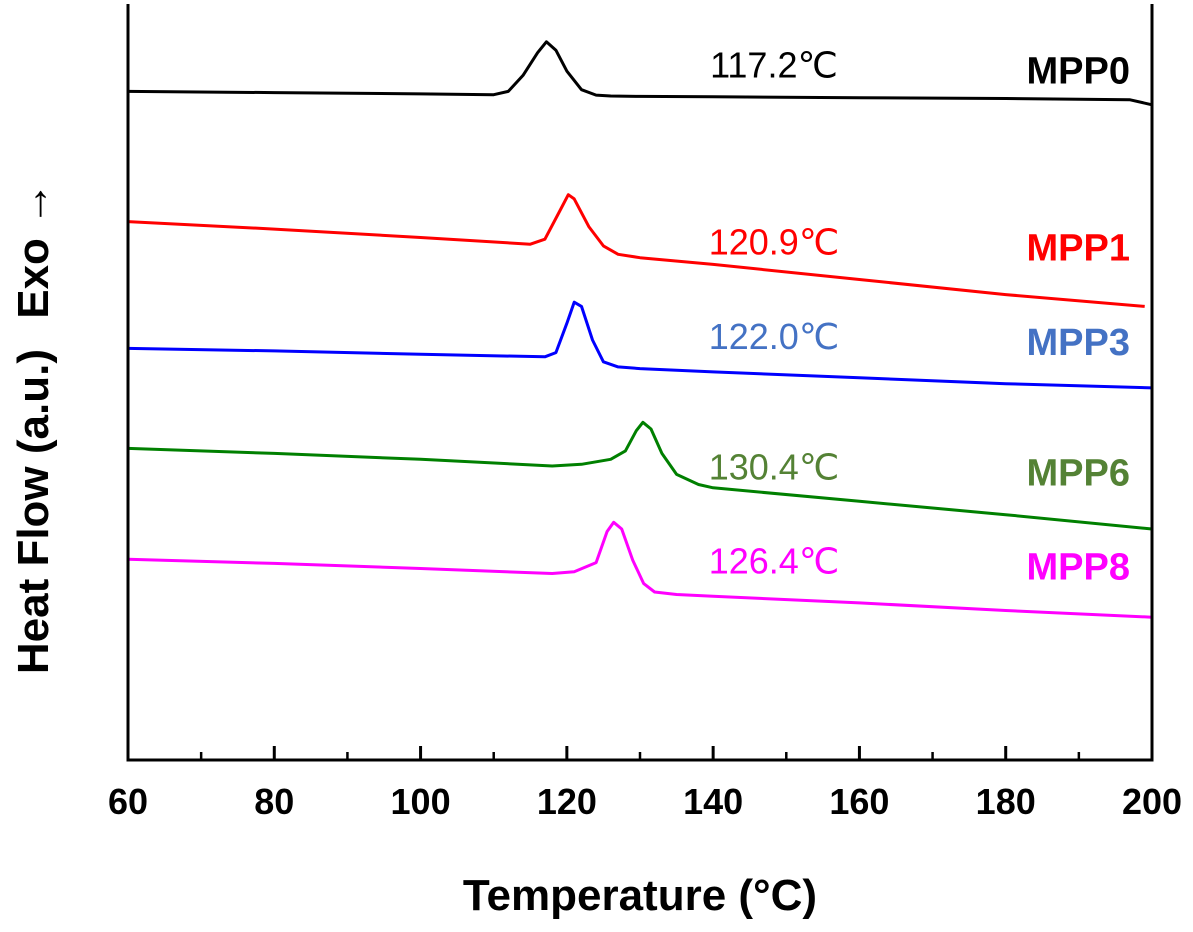 The width and height of the screenshot is (1193, 932). What do you see at coordinates (274, 801) in the screenshot?
I see `x-tick-label: 80` at bounding box center [274, 801].